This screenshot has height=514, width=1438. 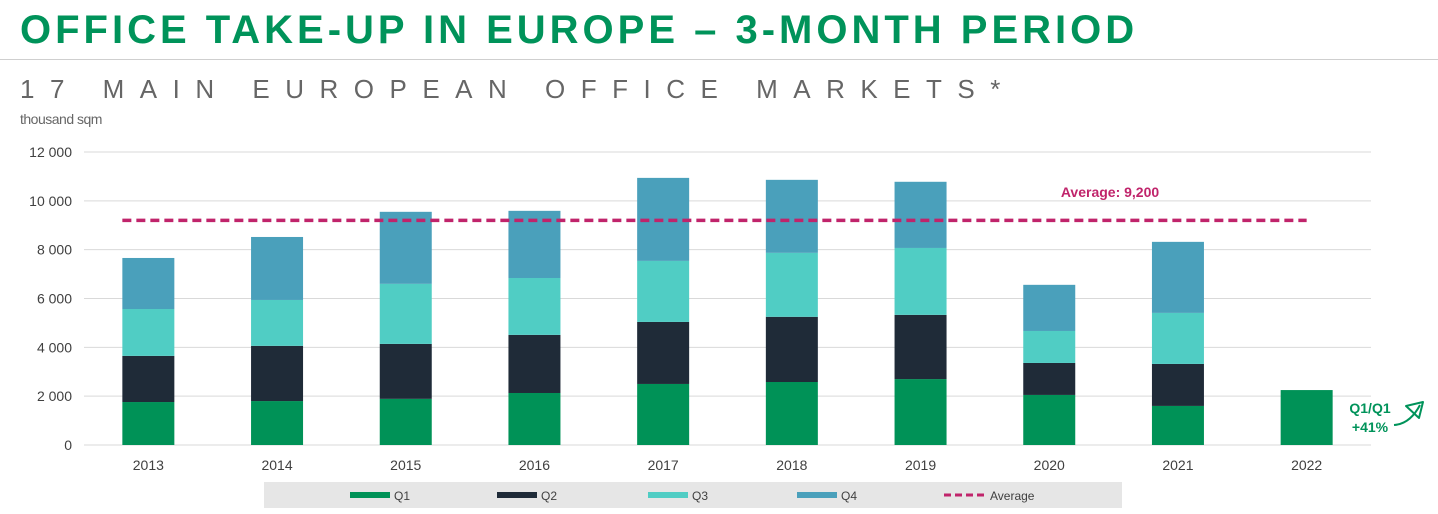 What do you see at coordinates (276, 465) in the screenshot?
I see `x-tick-label: 2014` at bounding box center [276, 465].